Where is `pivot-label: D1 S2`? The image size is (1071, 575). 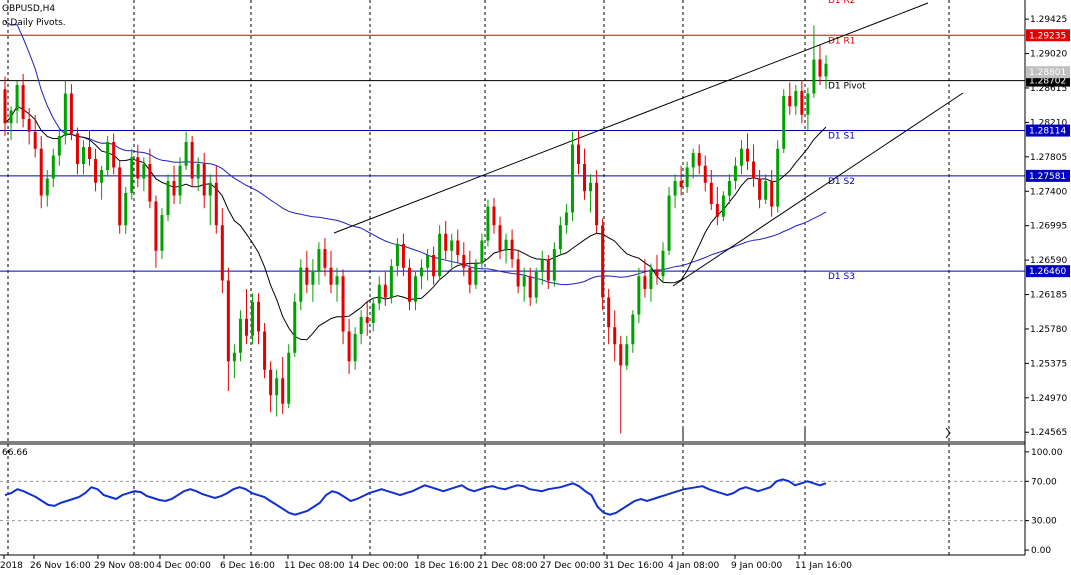 pivot-label: D1 S2 is located at coordinates (841, 182).